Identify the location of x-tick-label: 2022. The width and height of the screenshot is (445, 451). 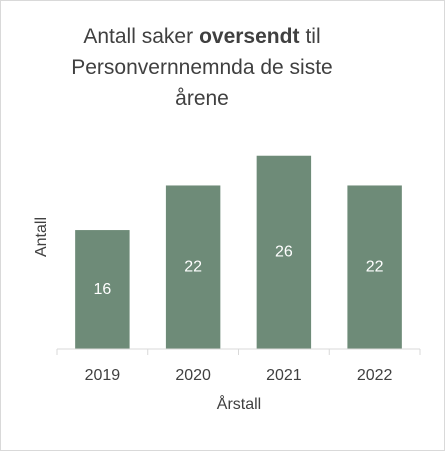
(375, 375).